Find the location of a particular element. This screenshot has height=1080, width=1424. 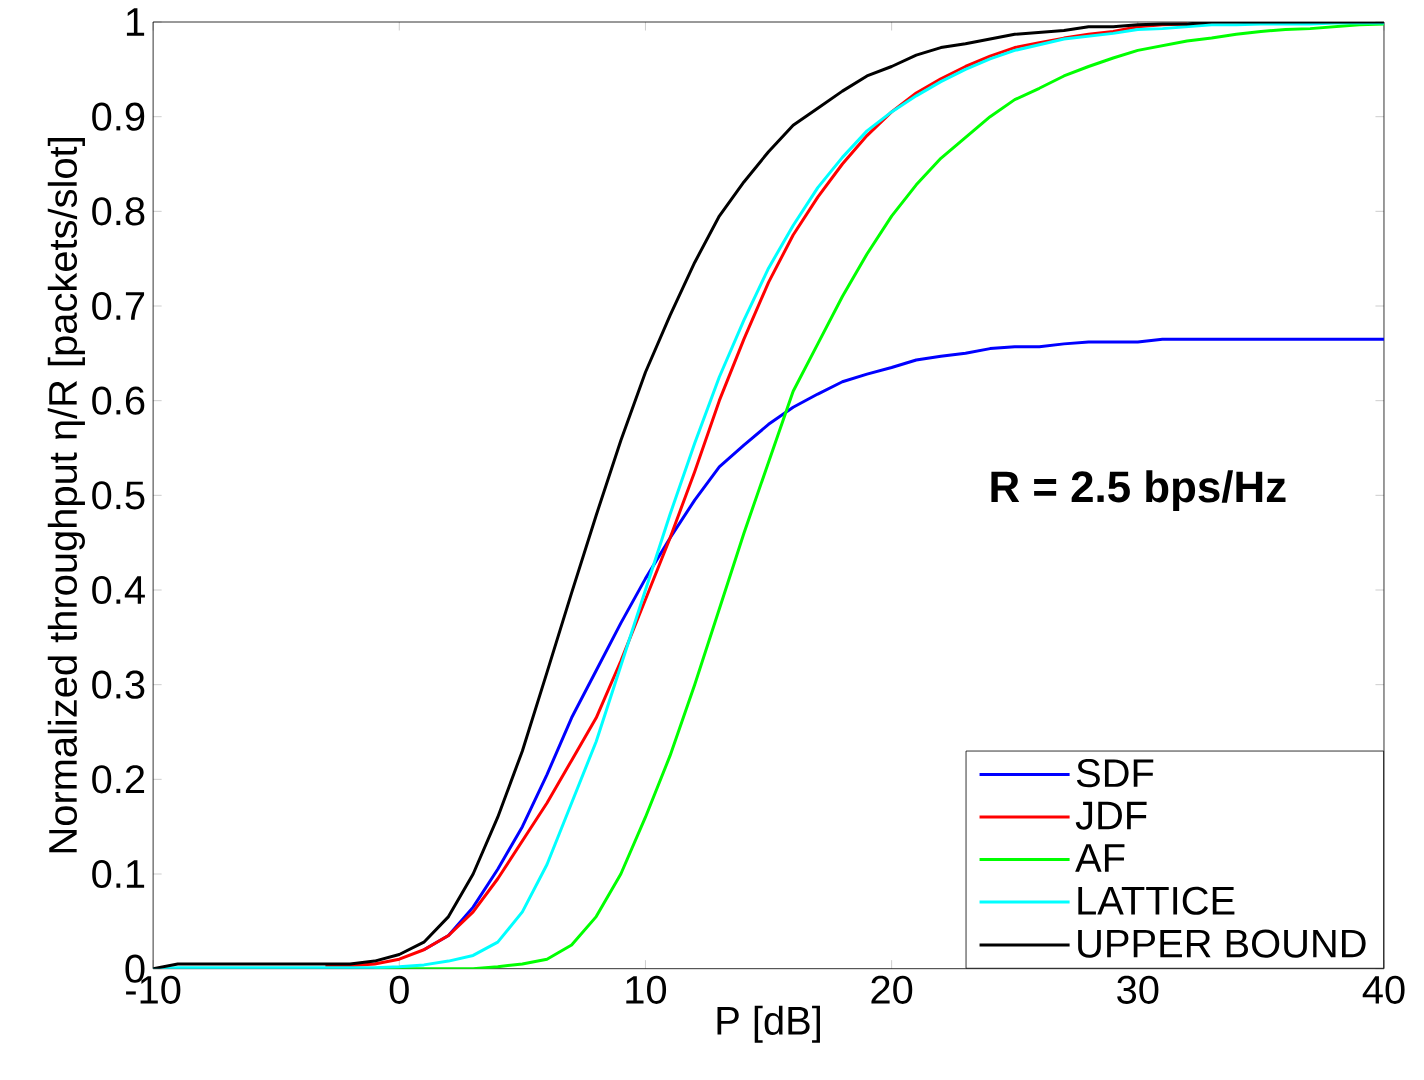

y-tick-label: 0.1 is located at coordinates (118, 874).